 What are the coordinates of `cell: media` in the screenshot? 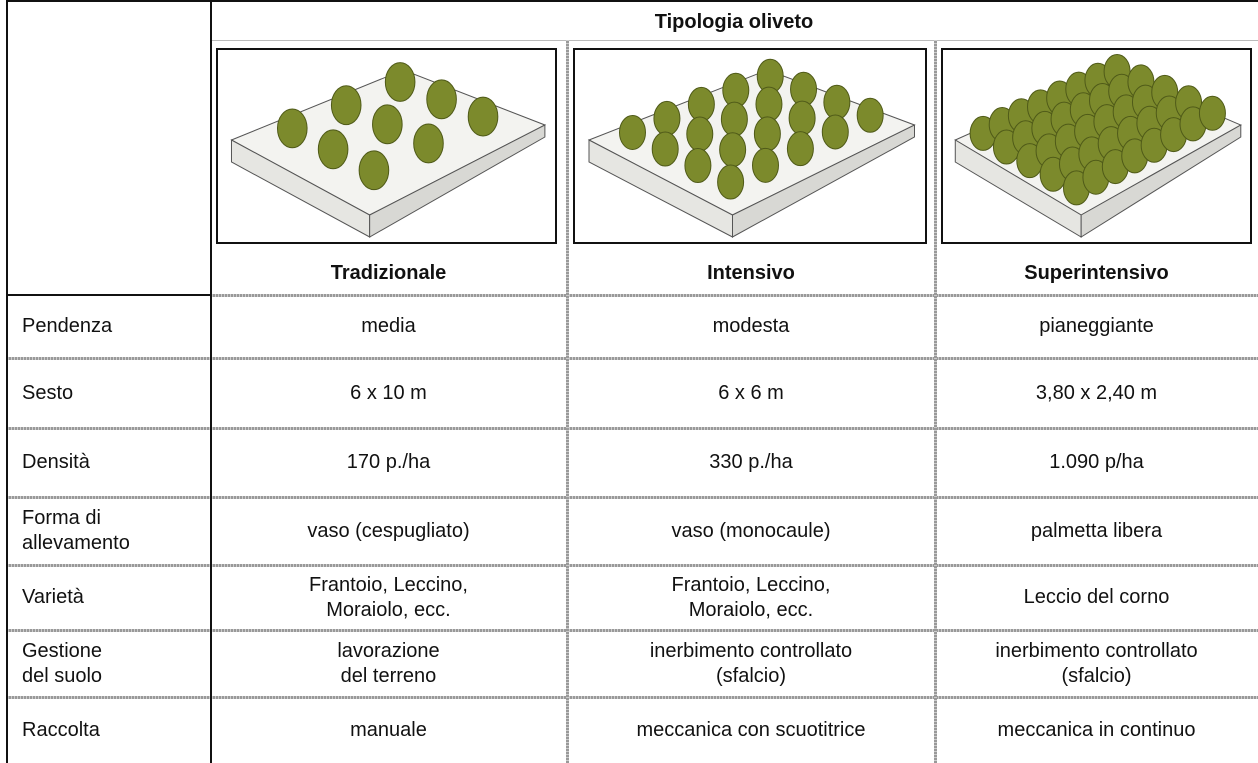 It's located at (388, 326).